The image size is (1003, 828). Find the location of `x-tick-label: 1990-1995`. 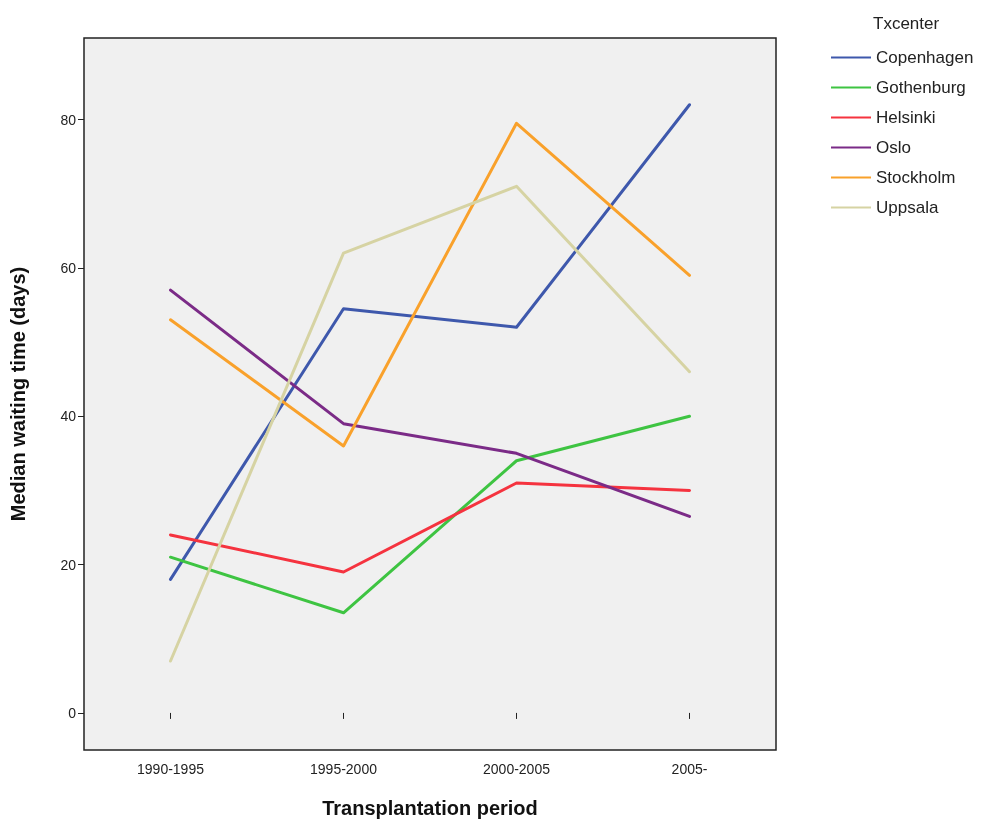

x-tick-label: 1990-1995 is located at coordinates (171, 769).